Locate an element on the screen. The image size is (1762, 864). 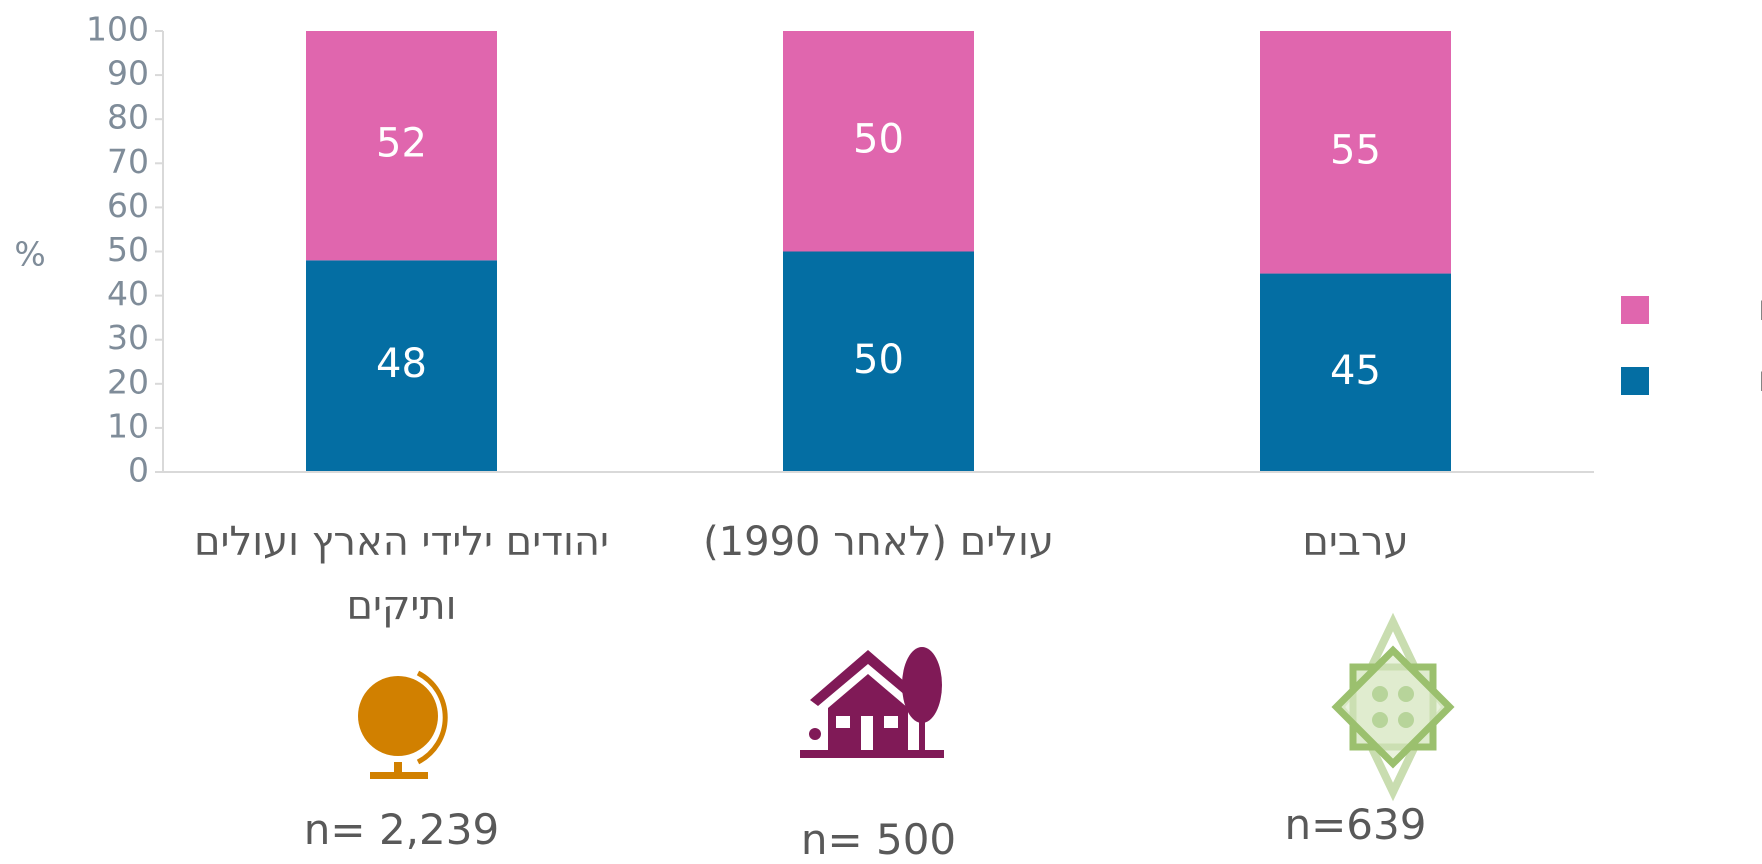
x-tick-label: יהודים ילידי הארץ ועולים ותיקים is located at coordinates (401, 574).